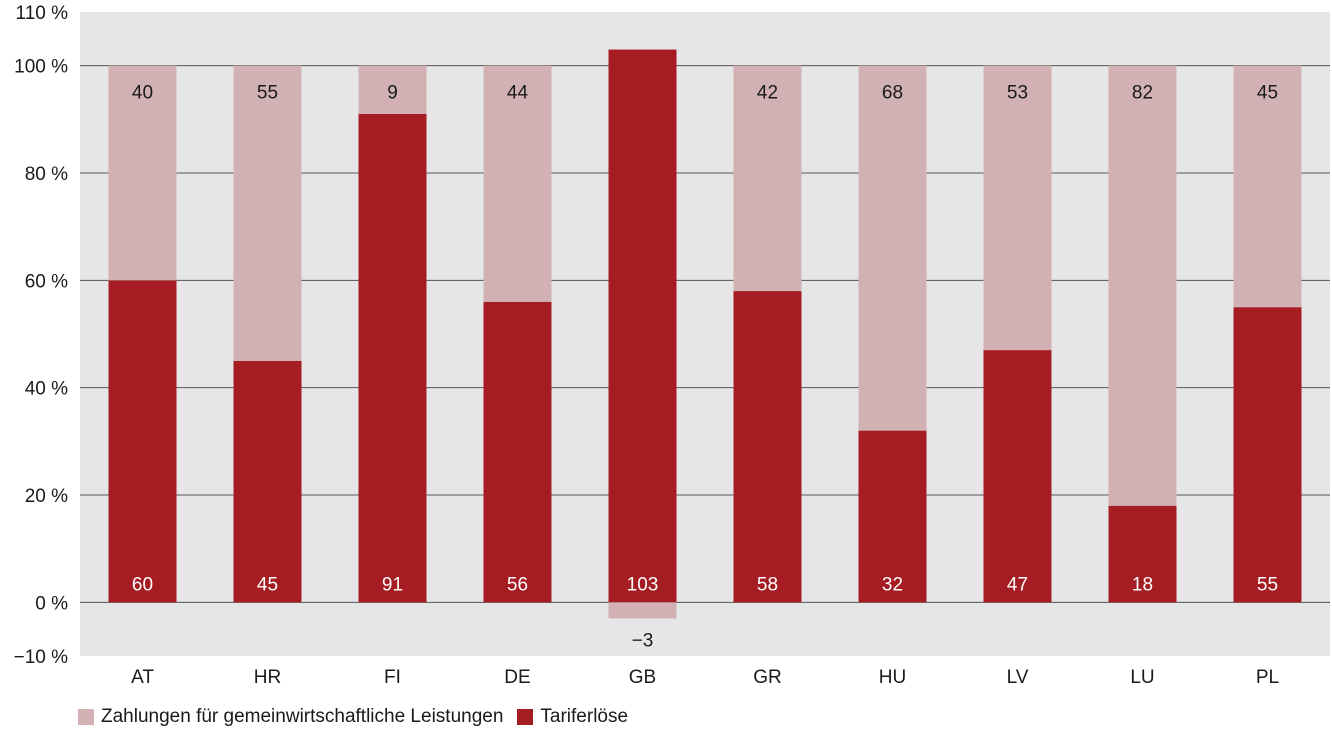 The image size is (1332, 729). What do you see at coordinates (41, 67) in the screenshot?
I see `y-tick-label: 100 %` at bounding box center [41, 67].